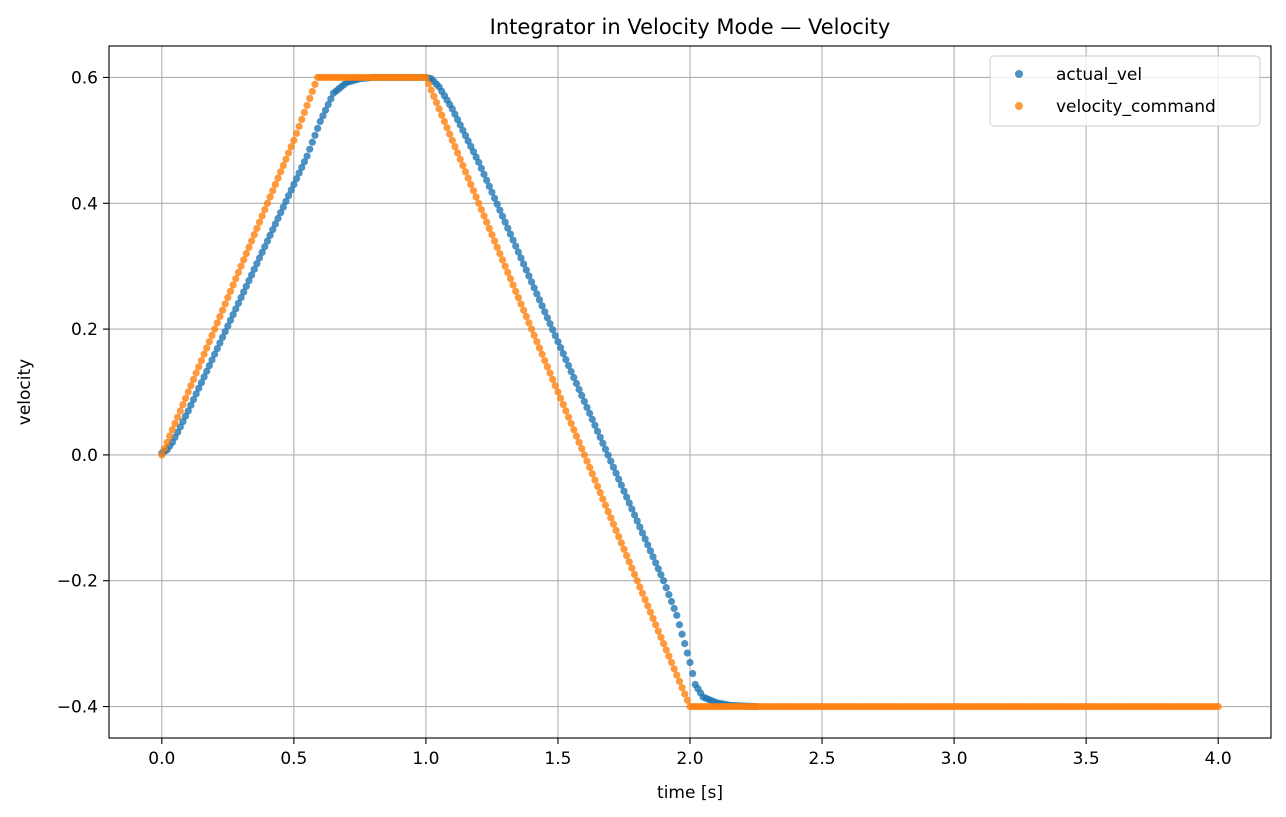 Image resolution: width=1286 pixels, height=817 pixels. Describe the element at coordinates (84, 78) in the screenshot. I see `y-tick-label: 0.6` at that location.